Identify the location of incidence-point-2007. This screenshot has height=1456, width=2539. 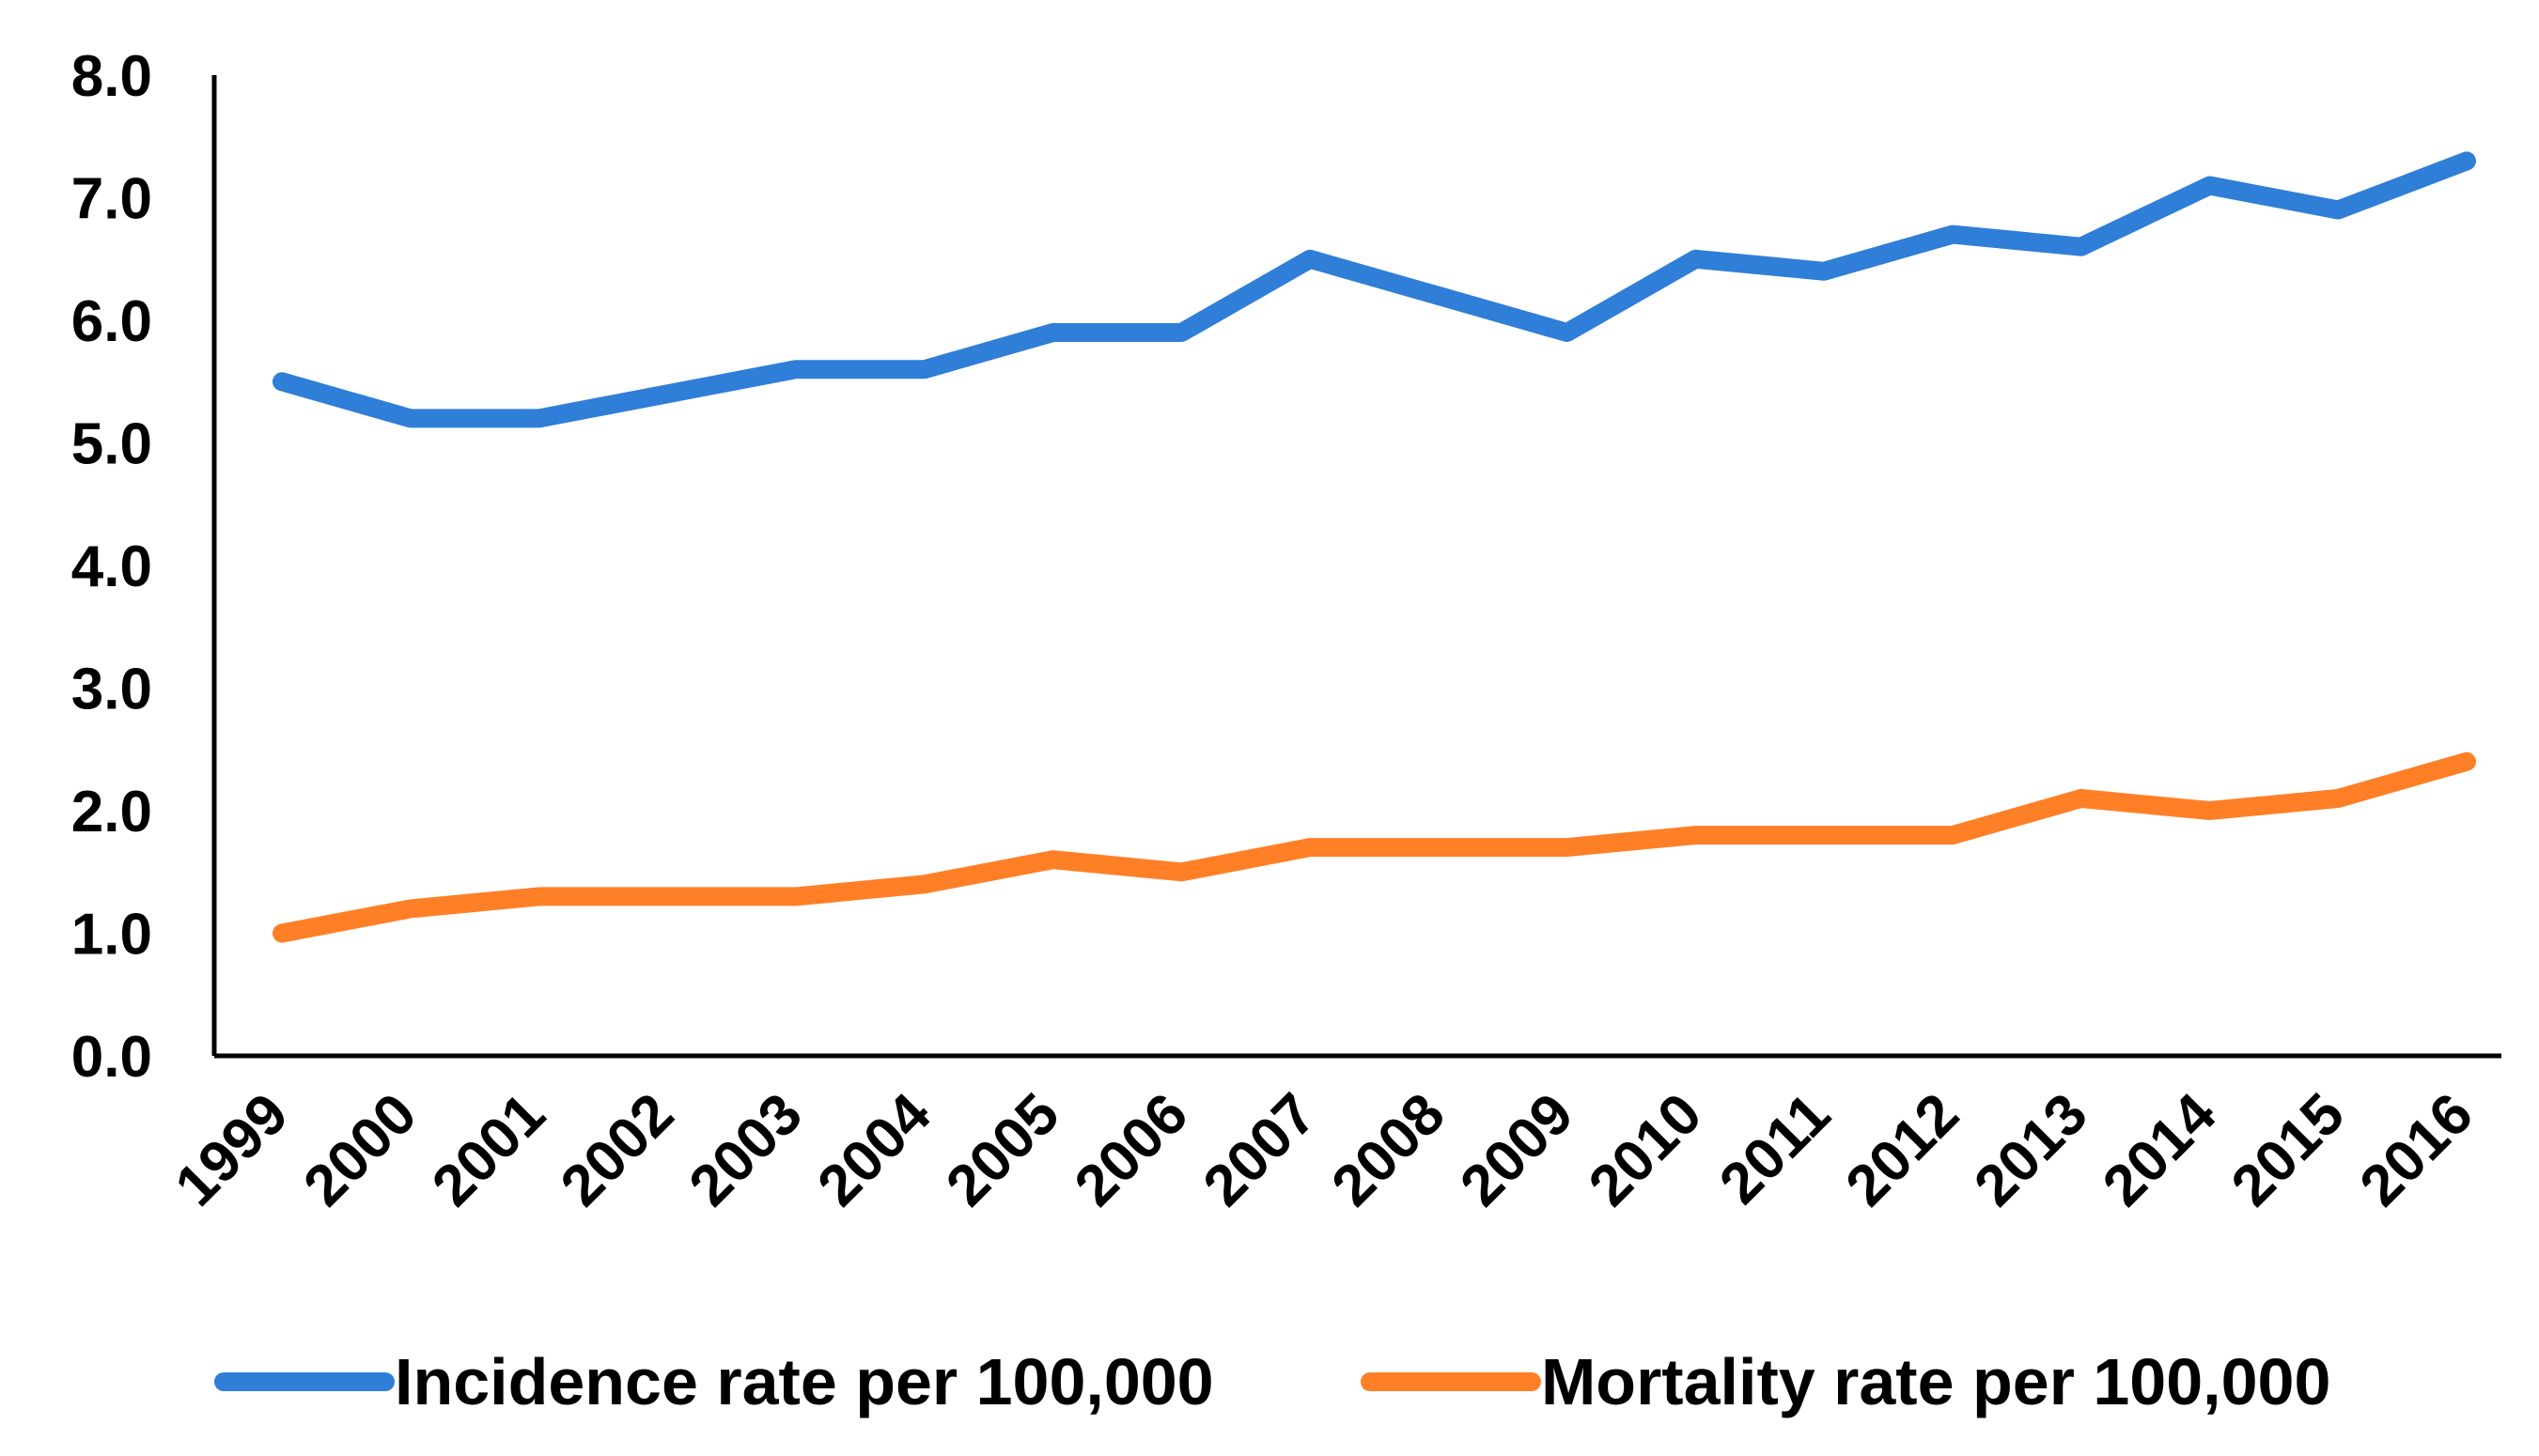
(1310, 259).